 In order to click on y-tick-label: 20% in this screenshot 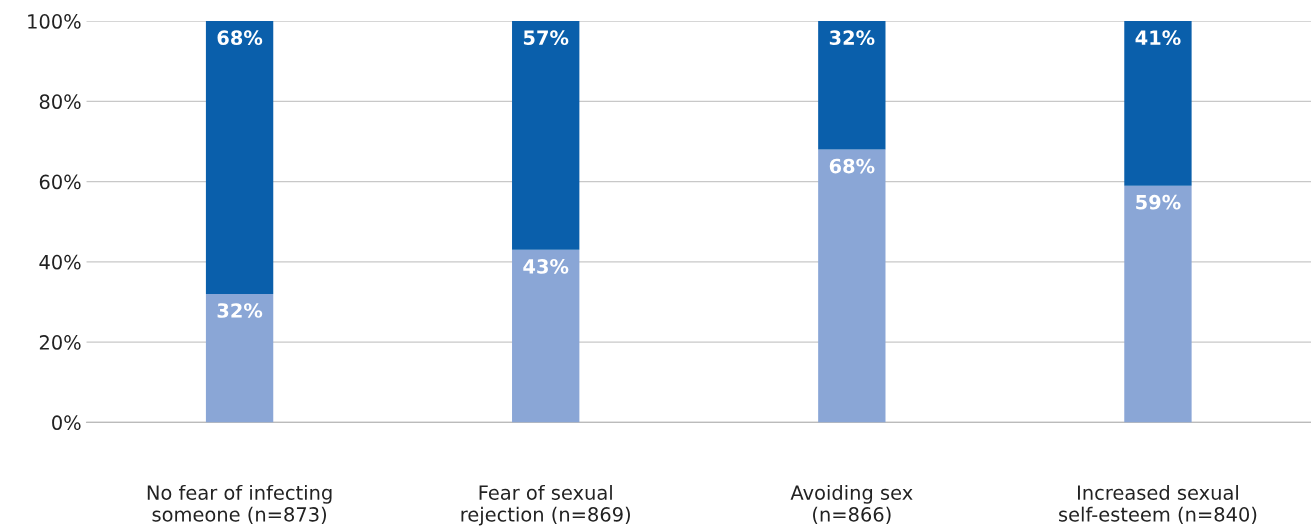, I will do `click(60, 342)`.